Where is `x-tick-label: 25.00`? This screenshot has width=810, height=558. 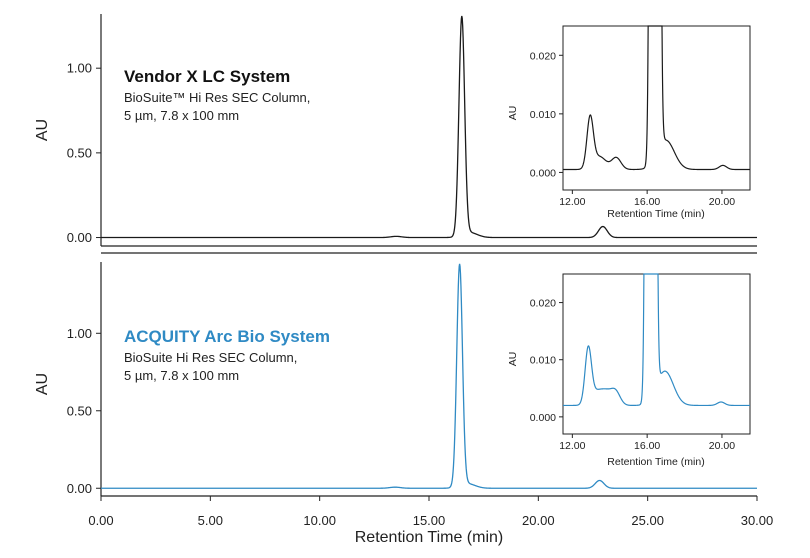 x-tick-label: 25.00 is located at coordinates (647, 520).